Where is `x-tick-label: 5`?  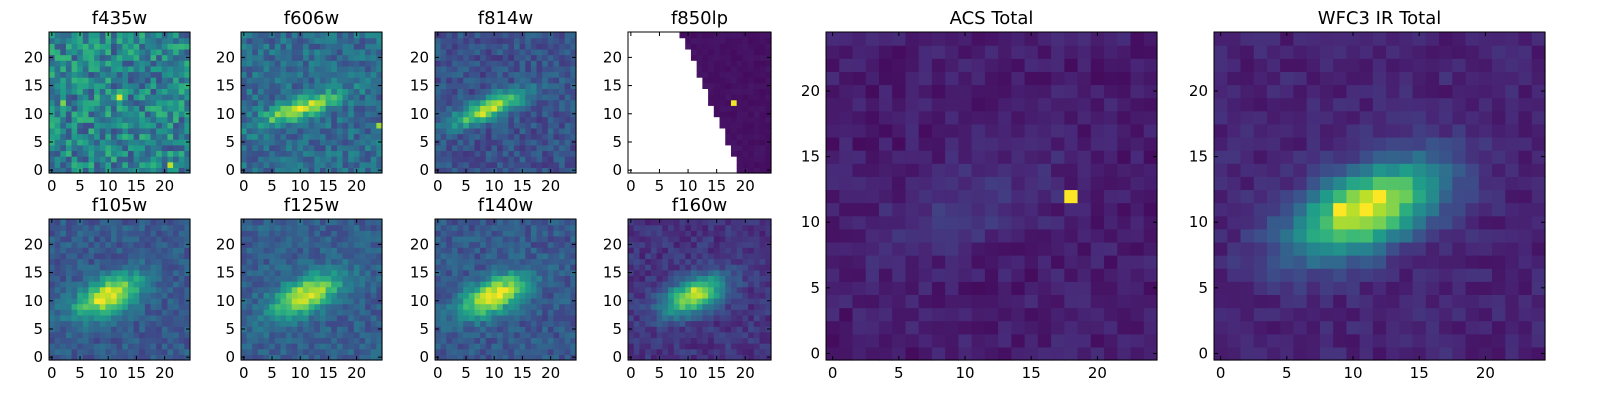 x-tick-label: 5 is located at coordinates (466, 186).